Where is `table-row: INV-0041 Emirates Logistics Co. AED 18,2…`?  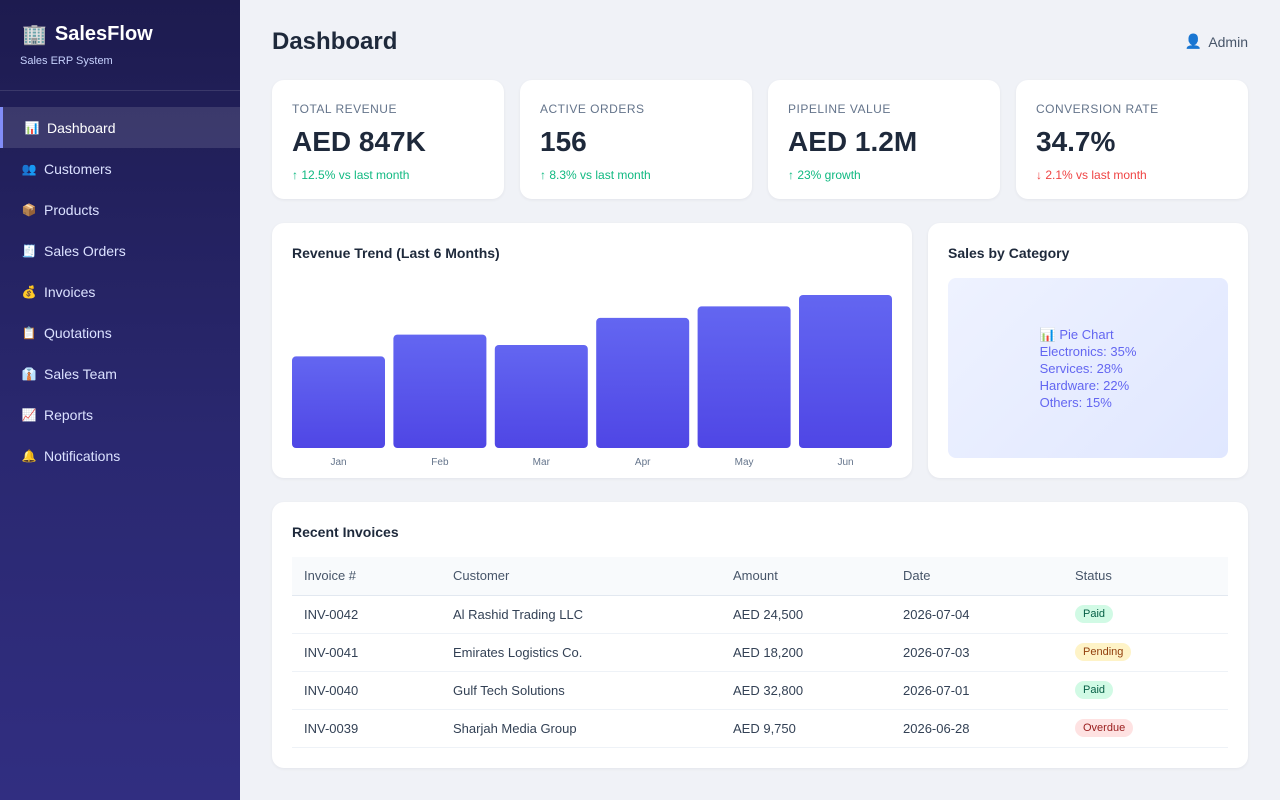 table-row: INV-0041 Emirates Logistics Co. AED 18,2… is located at coordinates (760, 652).